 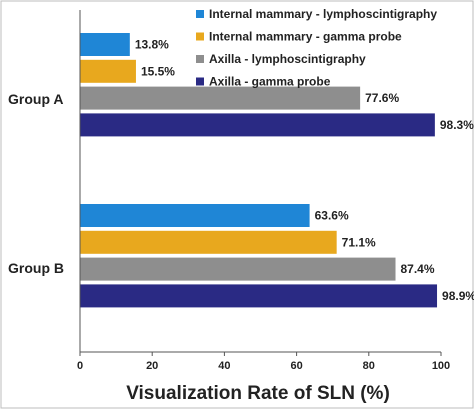 I want to click on x-tick-label: 40, so click(x=224, y=366).